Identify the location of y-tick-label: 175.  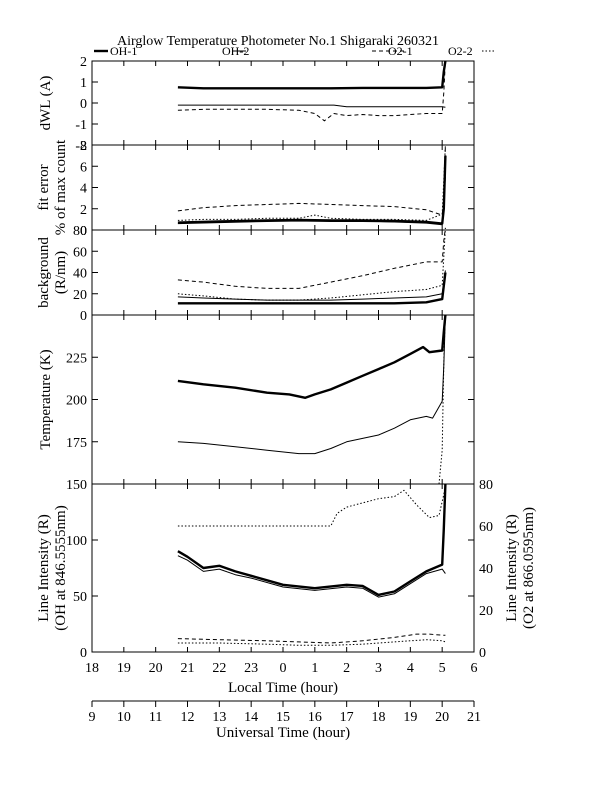
(76, 443).